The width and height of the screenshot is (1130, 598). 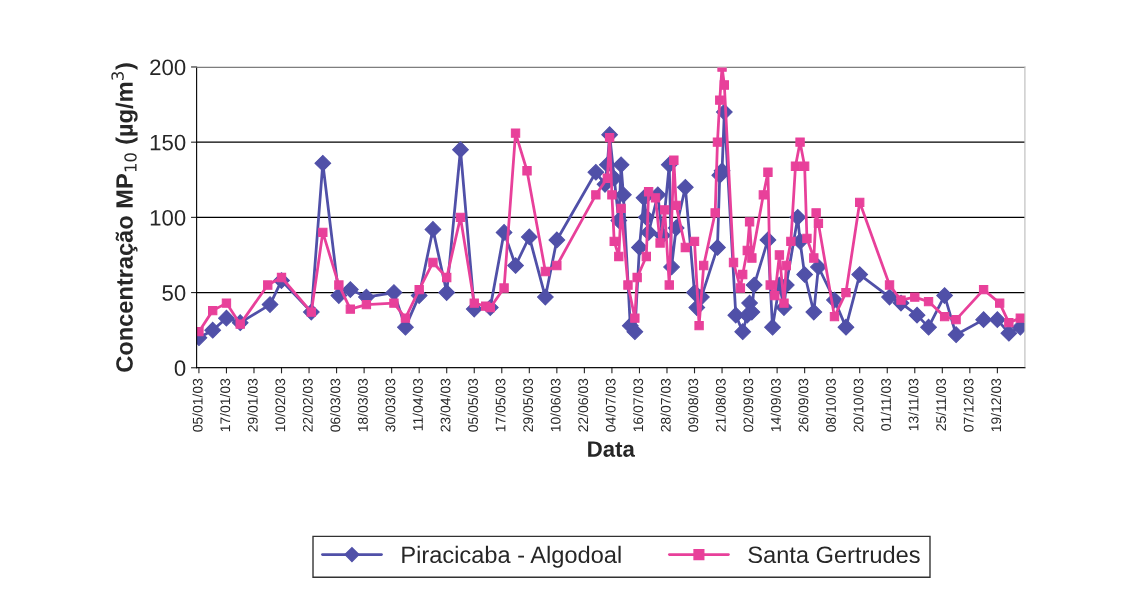 What do you see at coordinates (693, 405) in the screenshot?
I see `x-tick-label: 09/08/03` at bounding box center [693, 405].